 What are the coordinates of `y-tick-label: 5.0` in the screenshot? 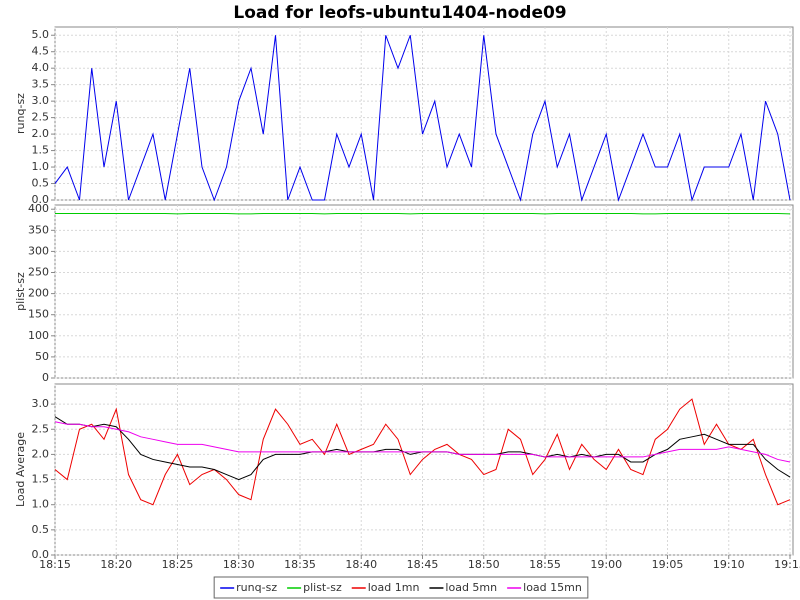 It's located at (41, 34).